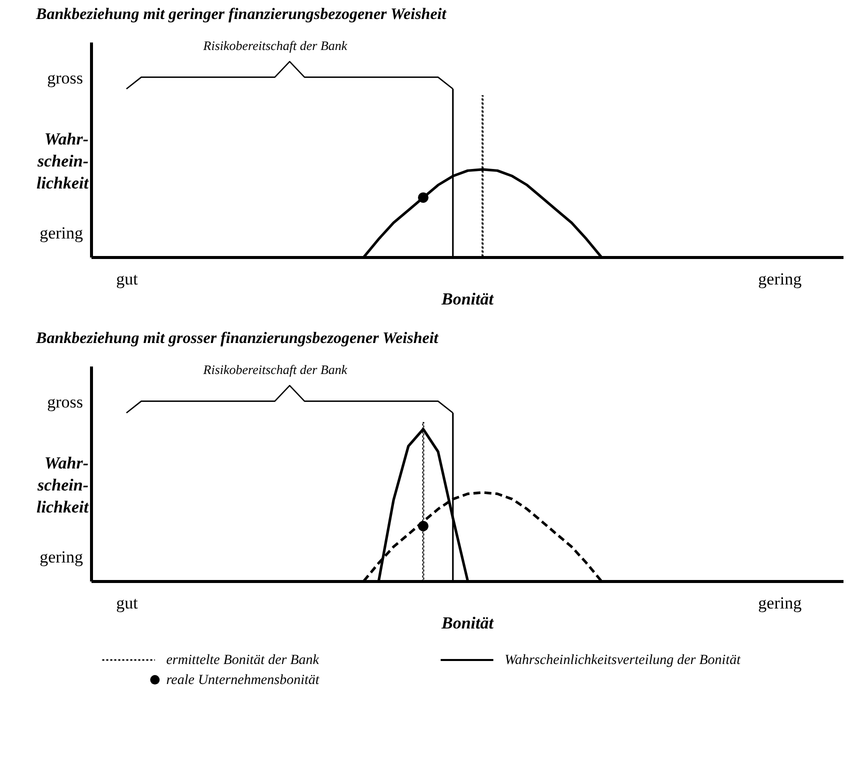 The image size is (849, 764). What do you see at coordinates (243, 680) in the screenshot?
I see `legend-label: reale Unternehmensbonität` at bounding box center [243, 680].